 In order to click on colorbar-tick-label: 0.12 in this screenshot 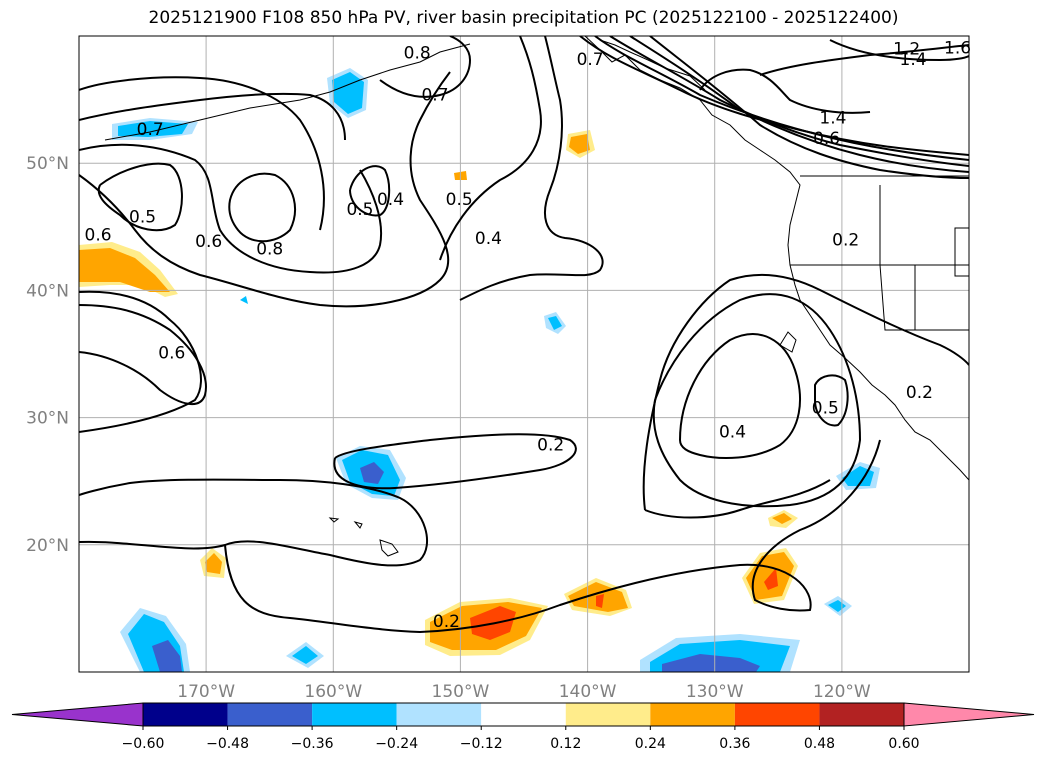, I will do `click(565, 744)`.